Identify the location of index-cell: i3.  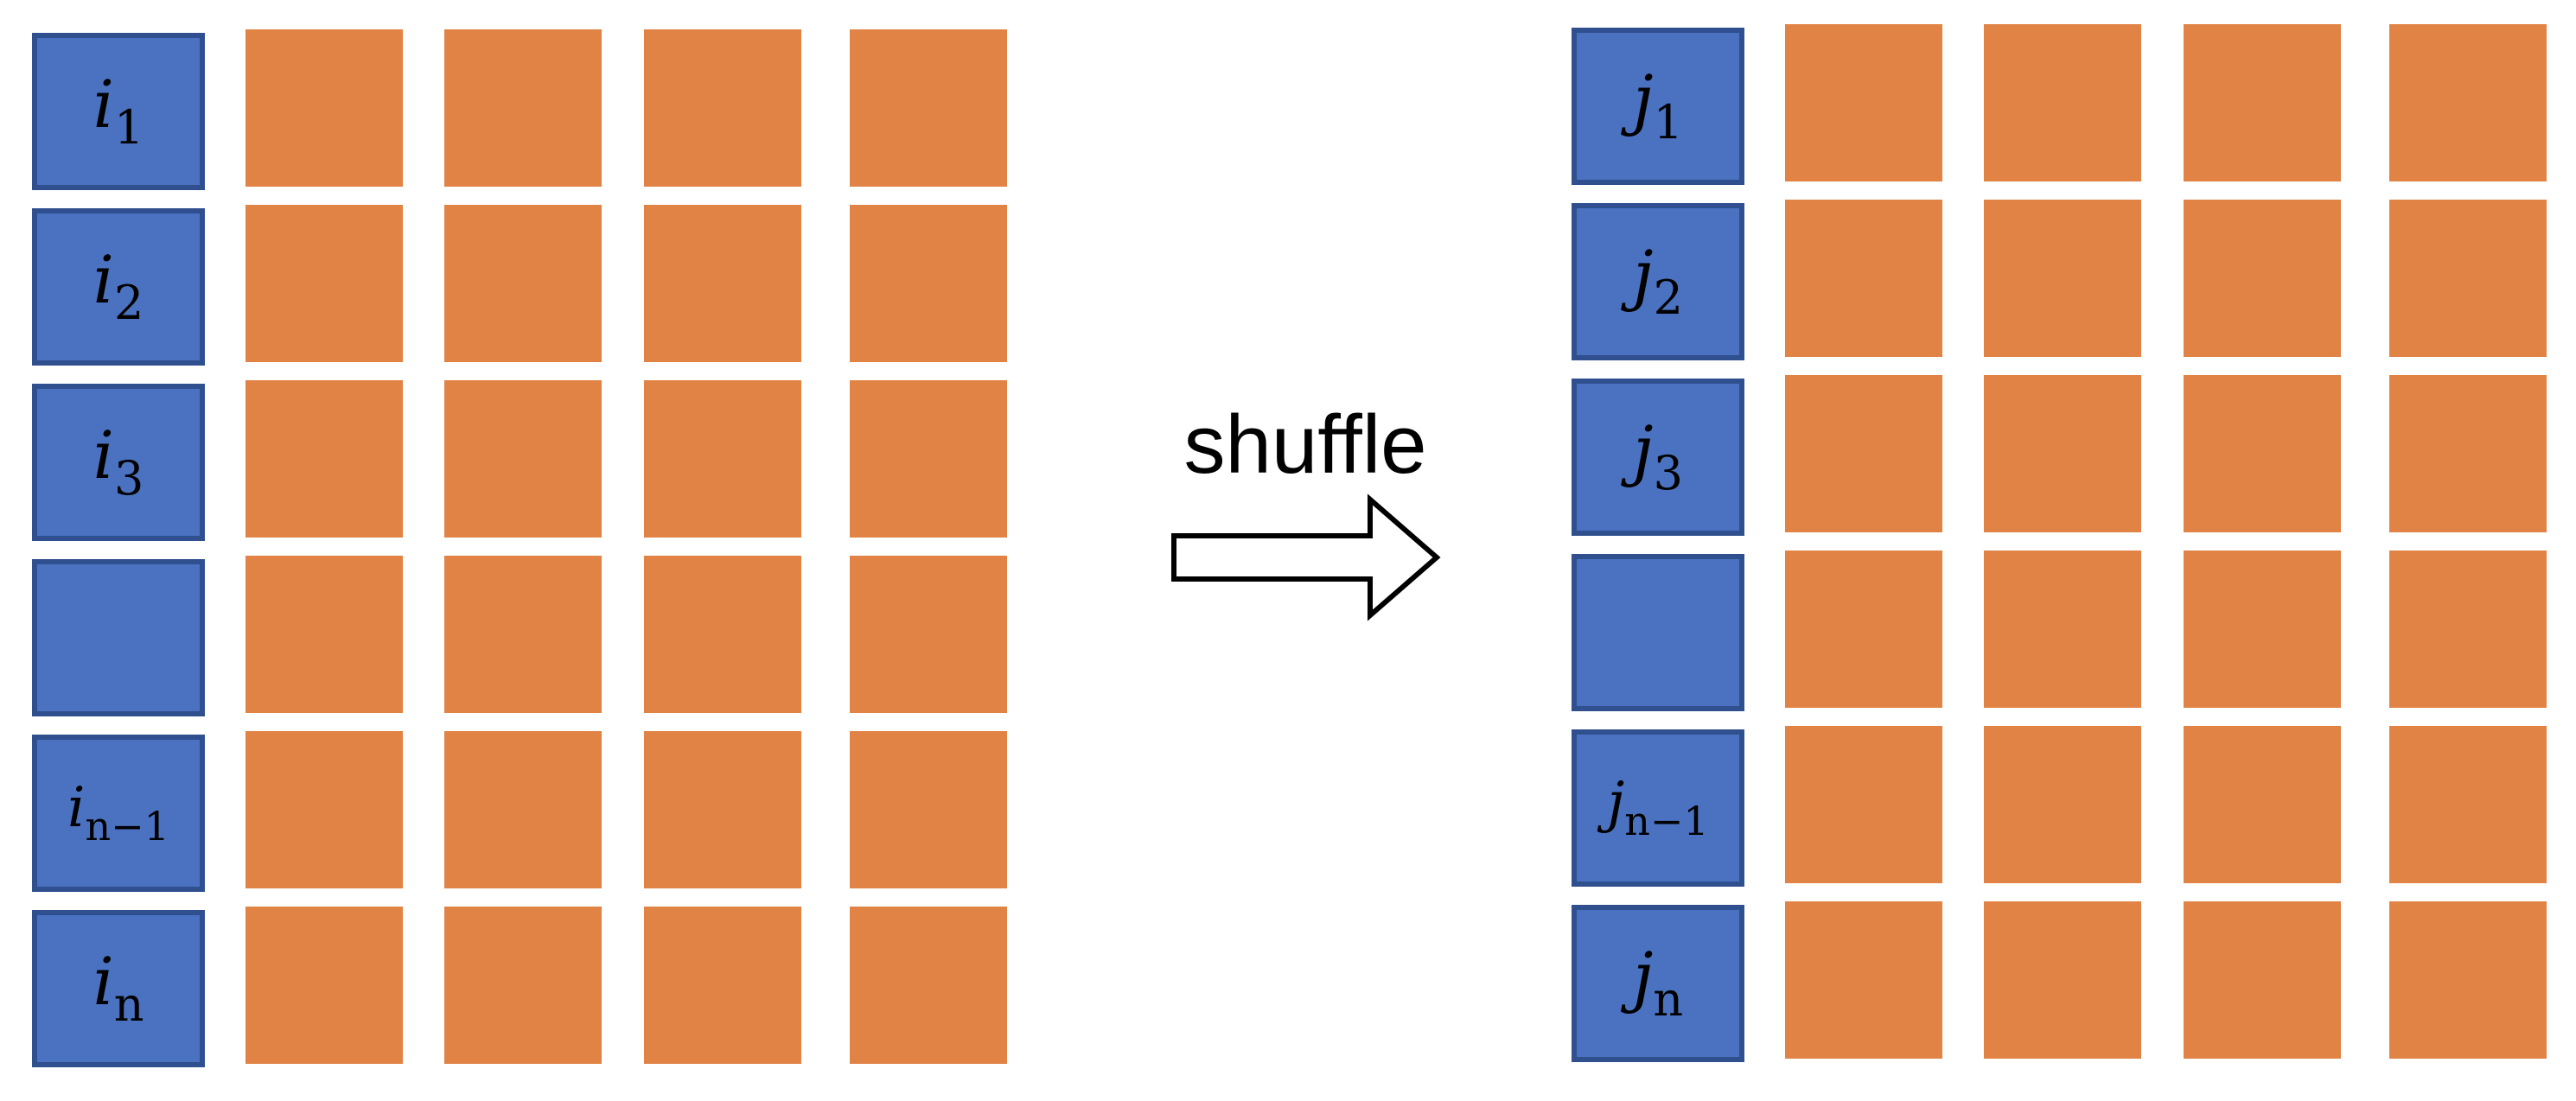
(118, 462).